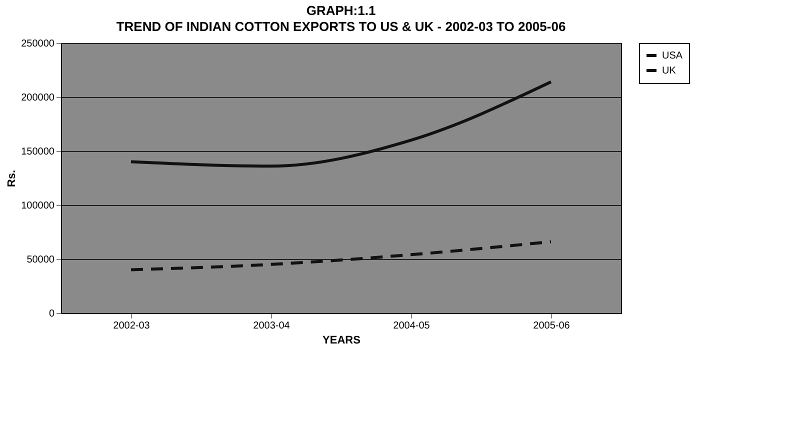 The width and height of the screenshot is (812, 432). I want to click on x-tick-label: 2005-06, so click(551, 326).